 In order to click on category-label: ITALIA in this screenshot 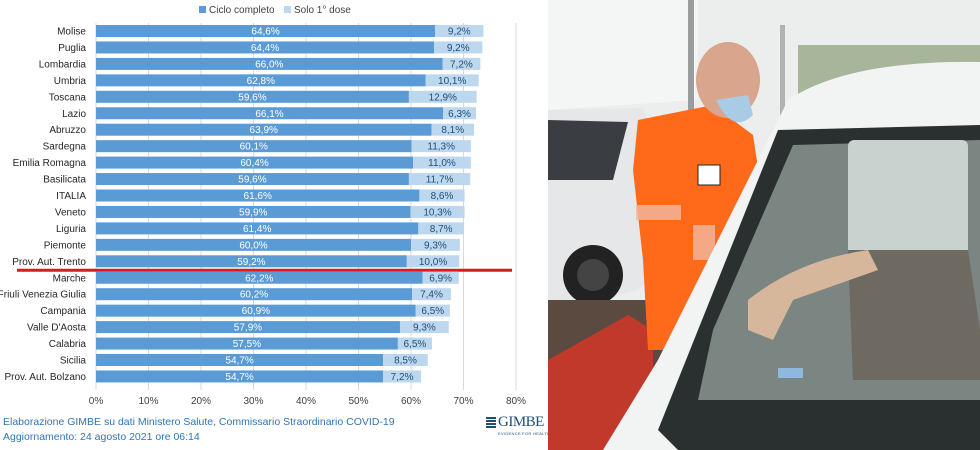, I will do `click(71, 196)`.